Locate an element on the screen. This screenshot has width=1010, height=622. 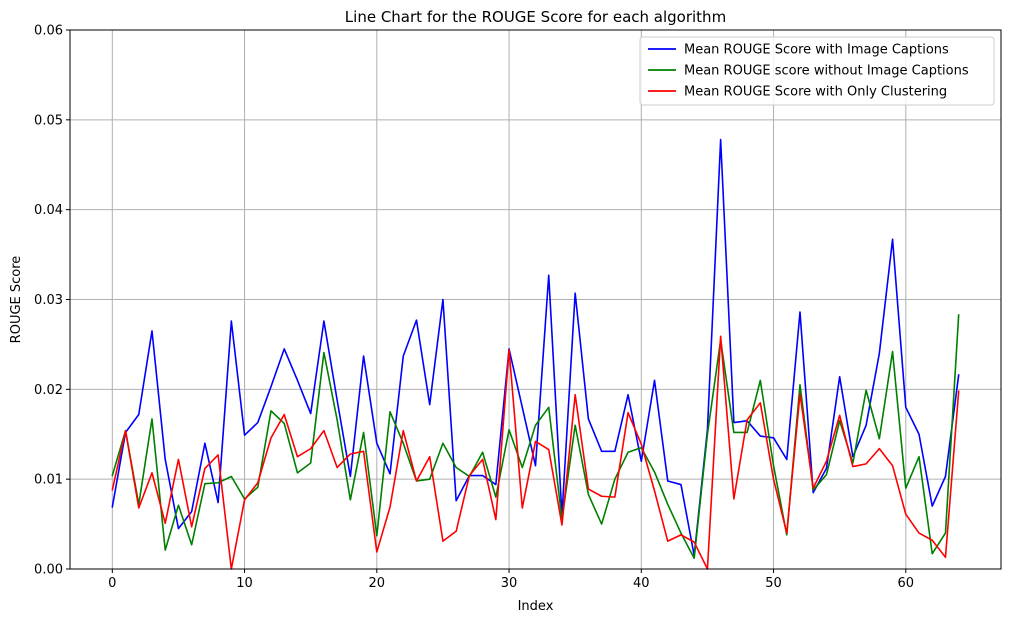
x-tick-label: 0 is located at coordinates (112, 583).